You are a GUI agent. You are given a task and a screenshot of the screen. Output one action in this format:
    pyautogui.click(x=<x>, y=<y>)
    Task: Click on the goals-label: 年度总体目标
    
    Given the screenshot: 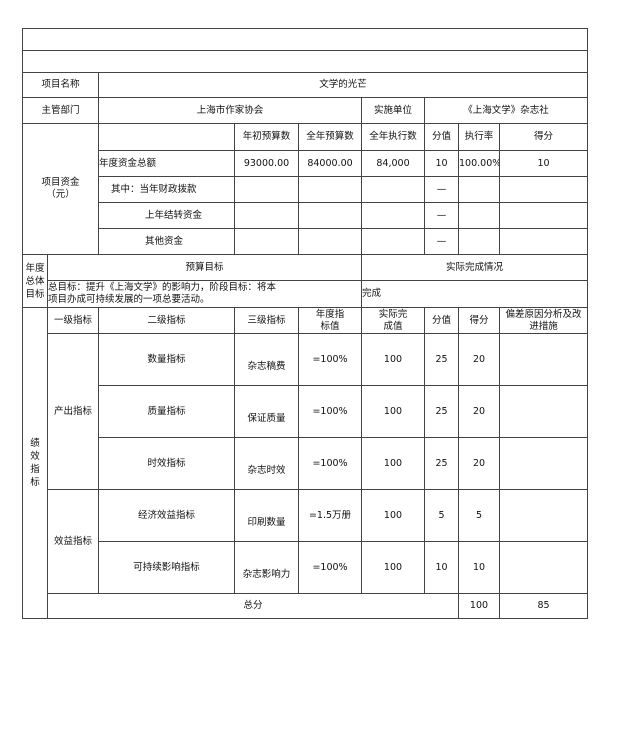 What is the action you would take?
    pyautogui.click(x=35, y=281)
    